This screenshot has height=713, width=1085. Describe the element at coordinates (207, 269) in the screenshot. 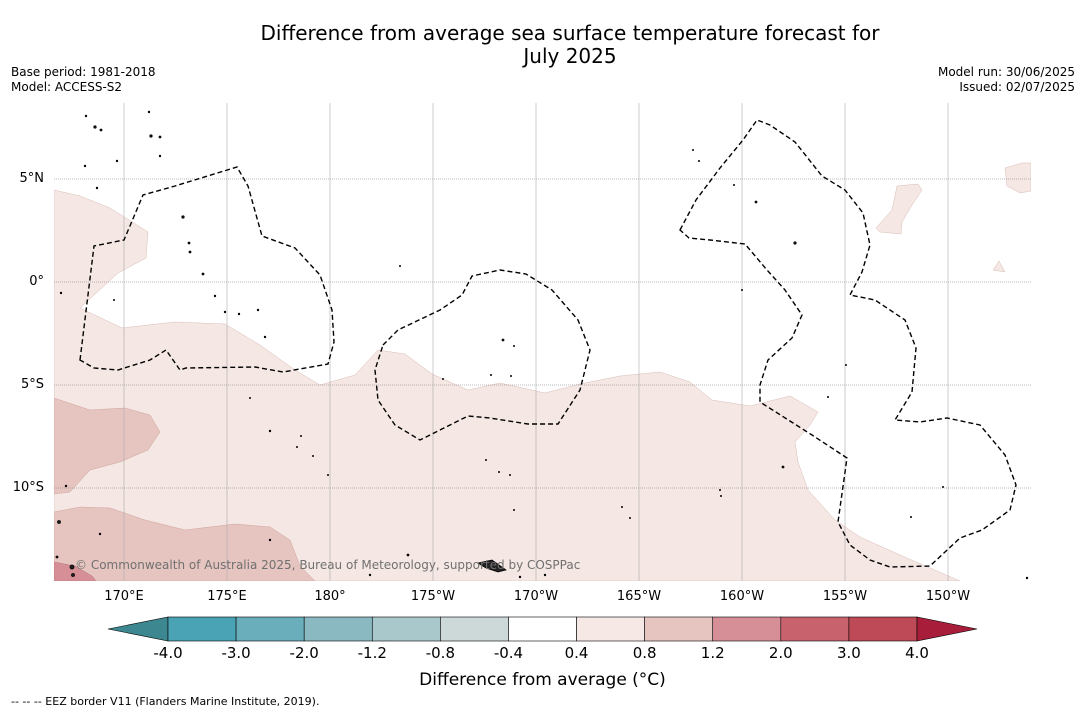

I see `eez-border-kiribati-gilbert` at that location.